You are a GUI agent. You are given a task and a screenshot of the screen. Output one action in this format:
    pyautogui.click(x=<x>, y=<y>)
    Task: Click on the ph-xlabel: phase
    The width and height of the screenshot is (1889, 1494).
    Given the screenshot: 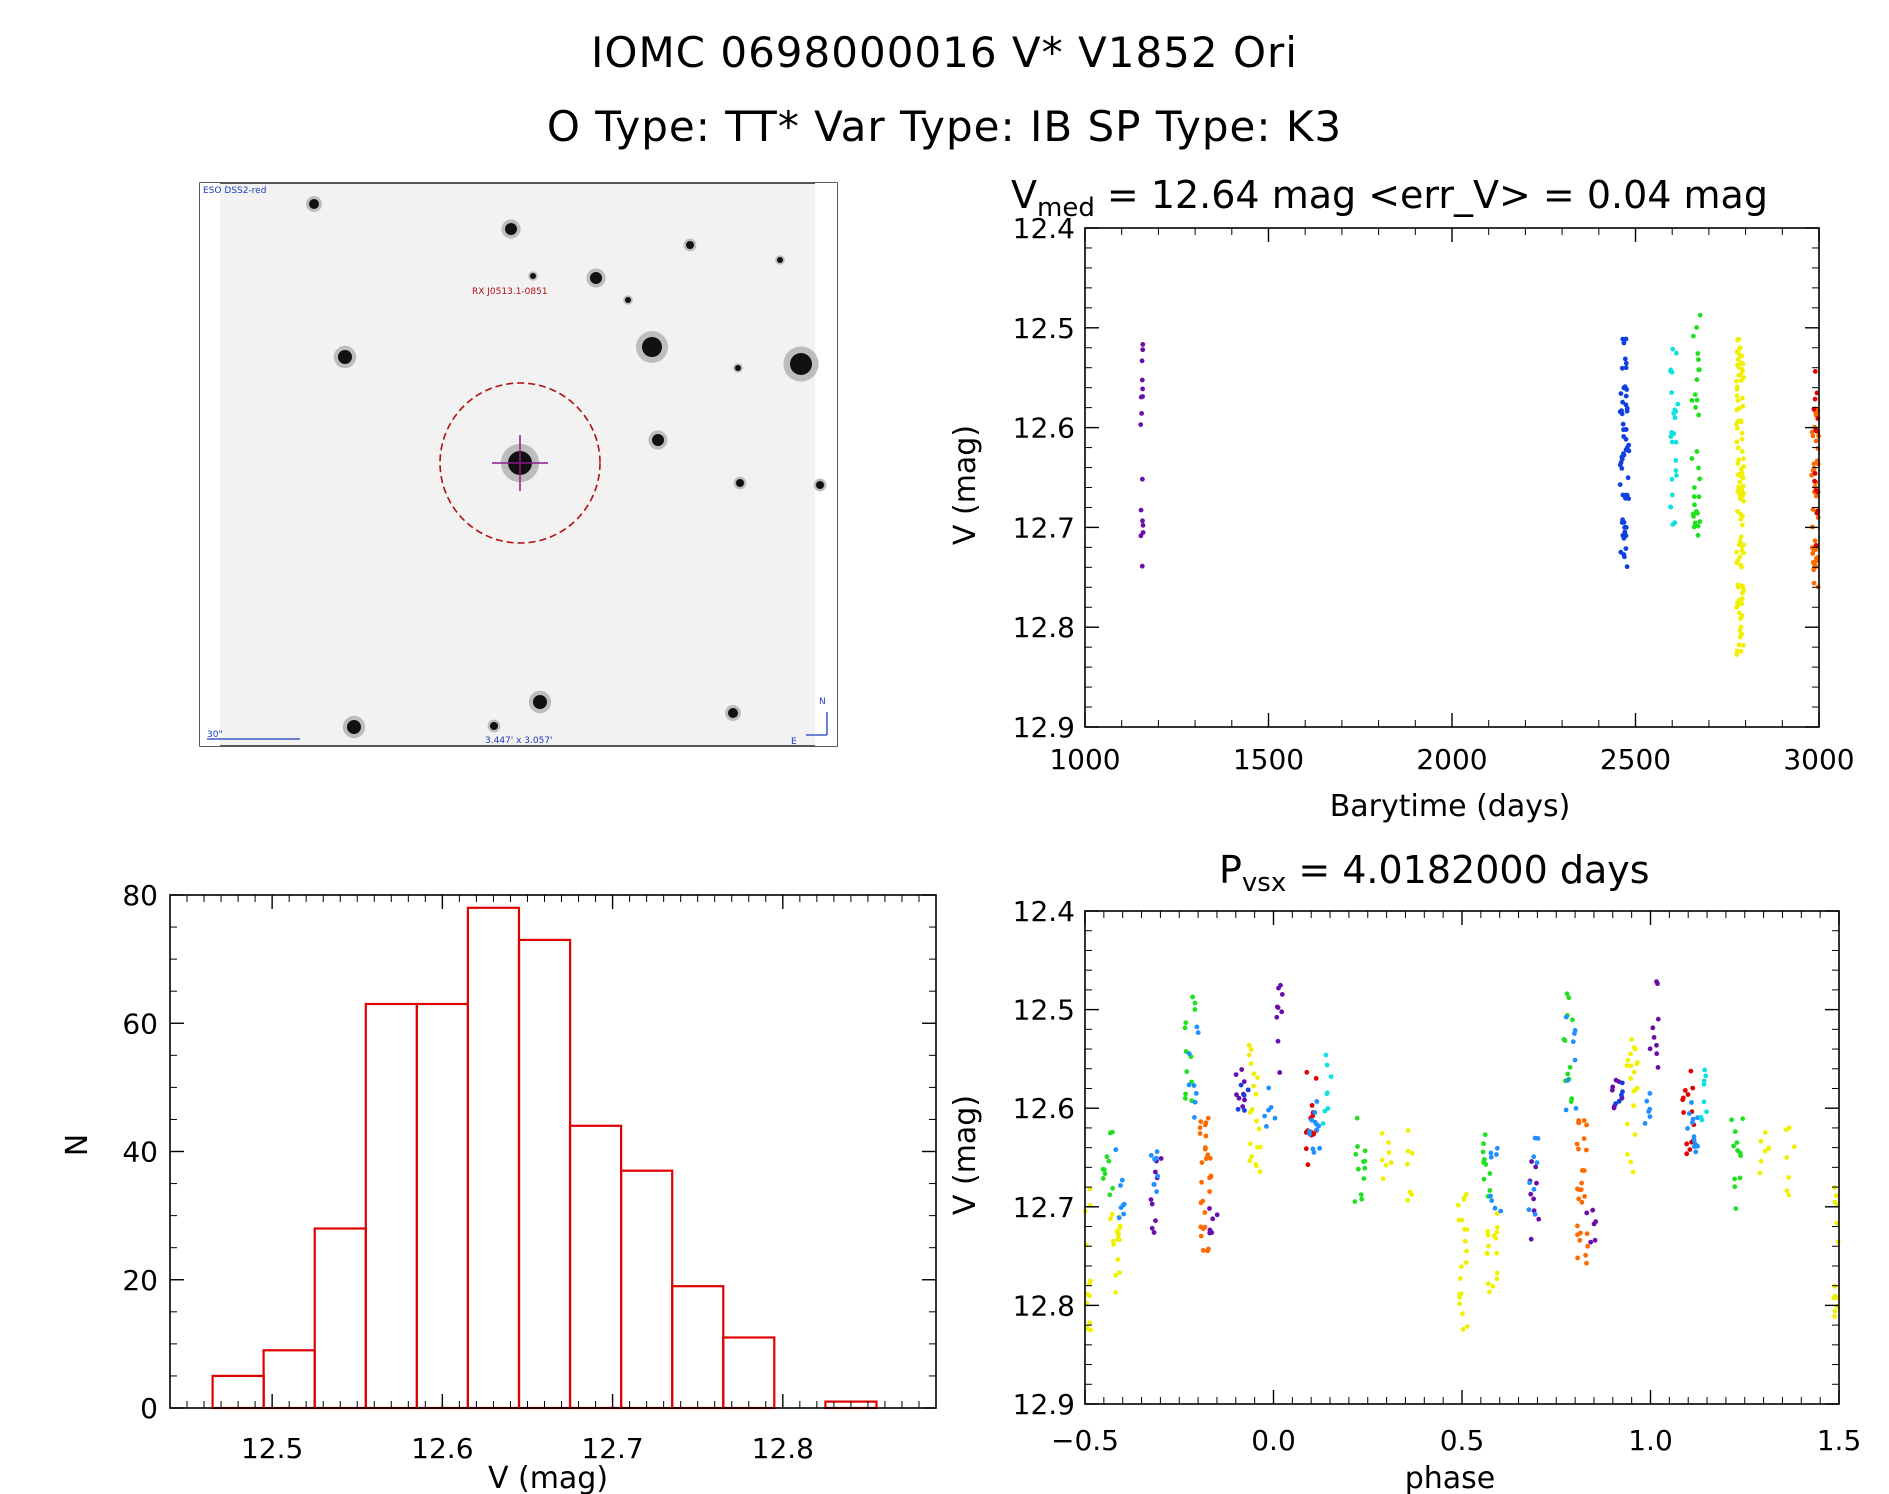 What is the action you would take?
    pyautogui.click(x=1450, y=1477)
    